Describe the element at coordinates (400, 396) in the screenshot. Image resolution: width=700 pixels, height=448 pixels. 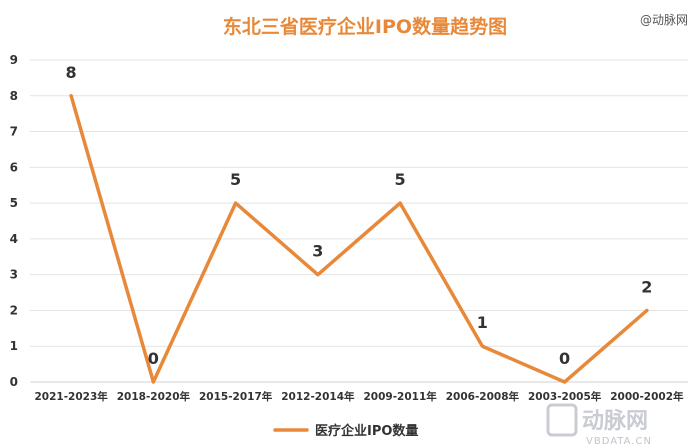
I see `x-tick-label: 2009-2011年` at that location.